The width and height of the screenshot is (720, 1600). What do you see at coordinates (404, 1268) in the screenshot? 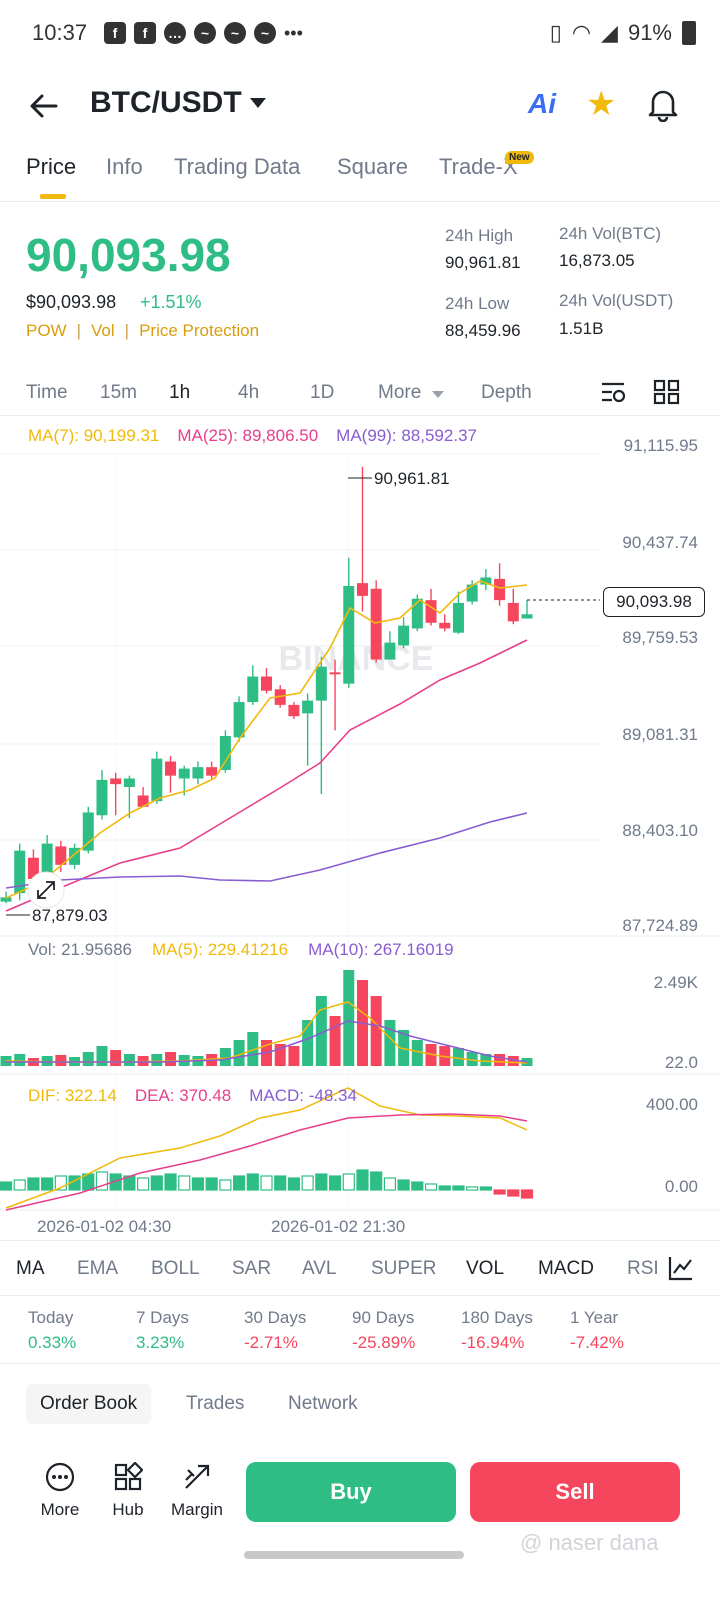
I see `indicator-super: SUPER` at bounding box center [404, 1268].